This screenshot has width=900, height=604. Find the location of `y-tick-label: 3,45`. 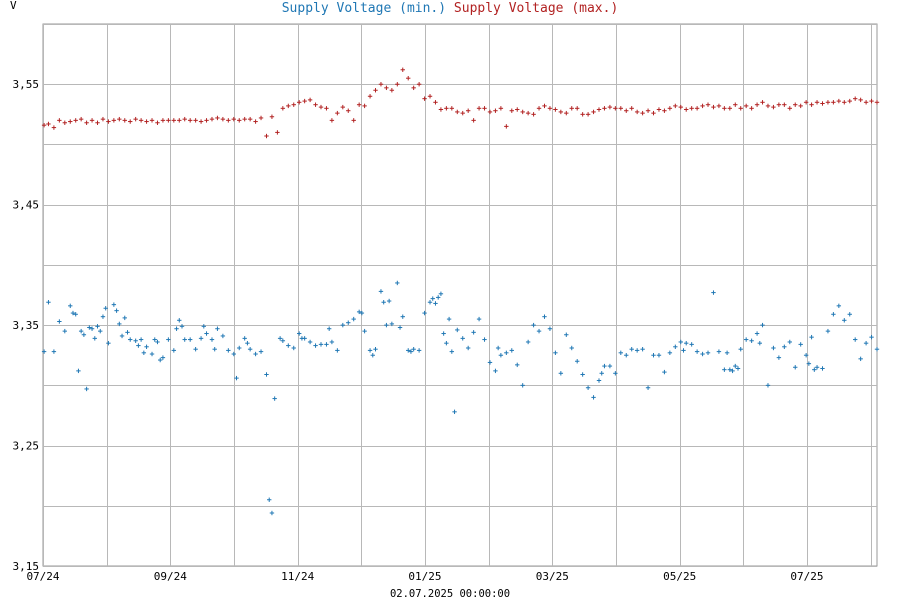

y-tick-label: 3,45 is located at coordinates (26, 205).